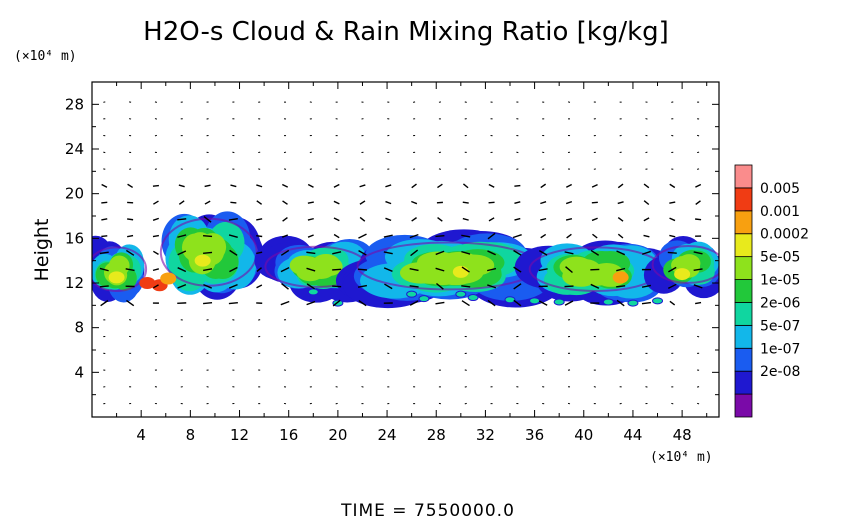  What do you see at coordinates (405, 260) in the screenshot?
I see `cloud-field` at bounding box center [405, 260].